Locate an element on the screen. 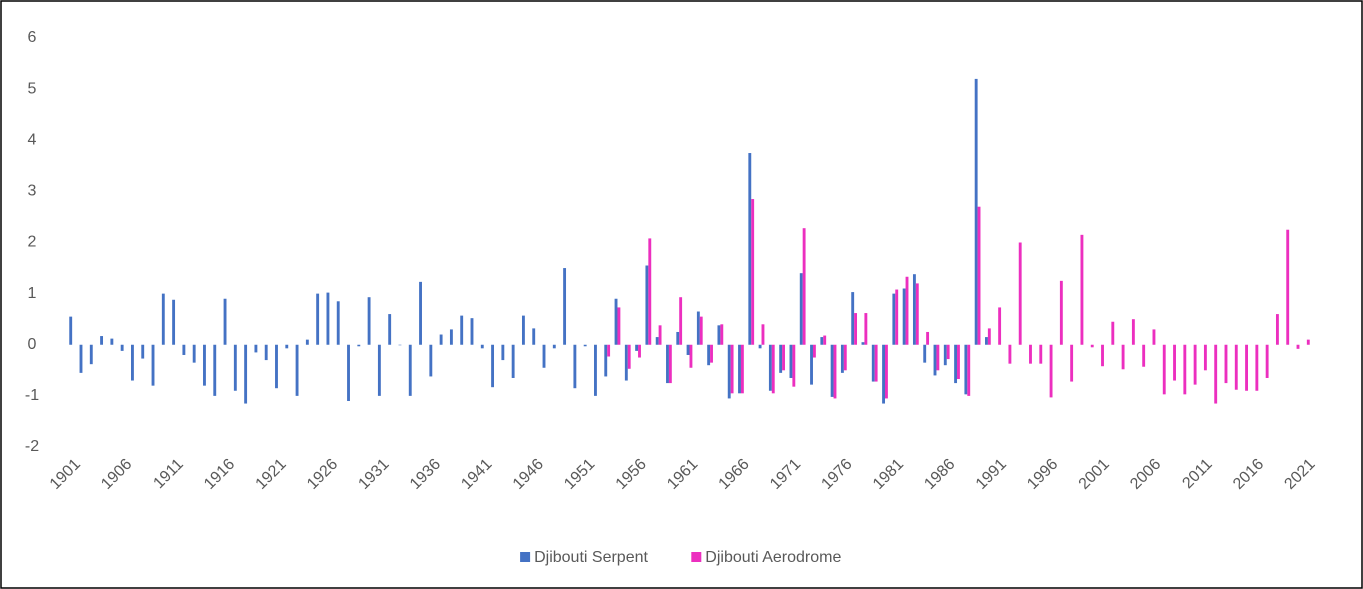 This screenshot has height=589, width=1363. x-tick-label: 2021 is located at coordinates (1299, 474).